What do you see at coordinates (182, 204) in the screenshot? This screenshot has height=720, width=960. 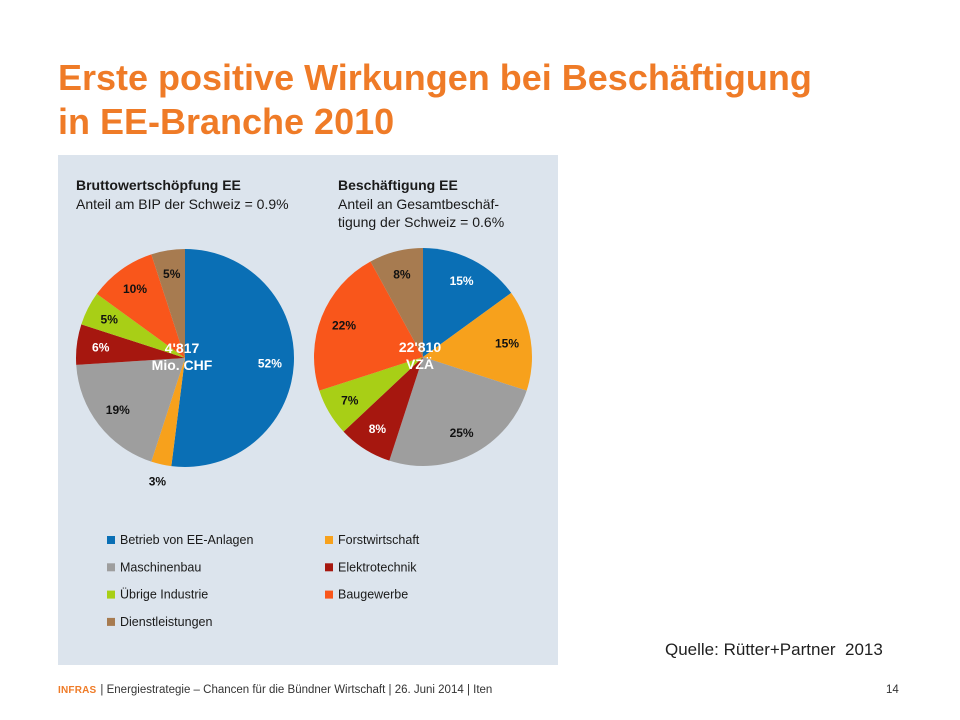 I see `chart-subtitle: Anteil am BIP der Schweiz = 0.9%` at bounding box center [182, 204].